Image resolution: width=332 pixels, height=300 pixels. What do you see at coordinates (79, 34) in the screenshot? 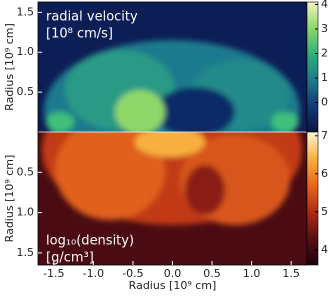
I see `panel-units: [10⁸ cm/s]` at bounding box center [79, 34].